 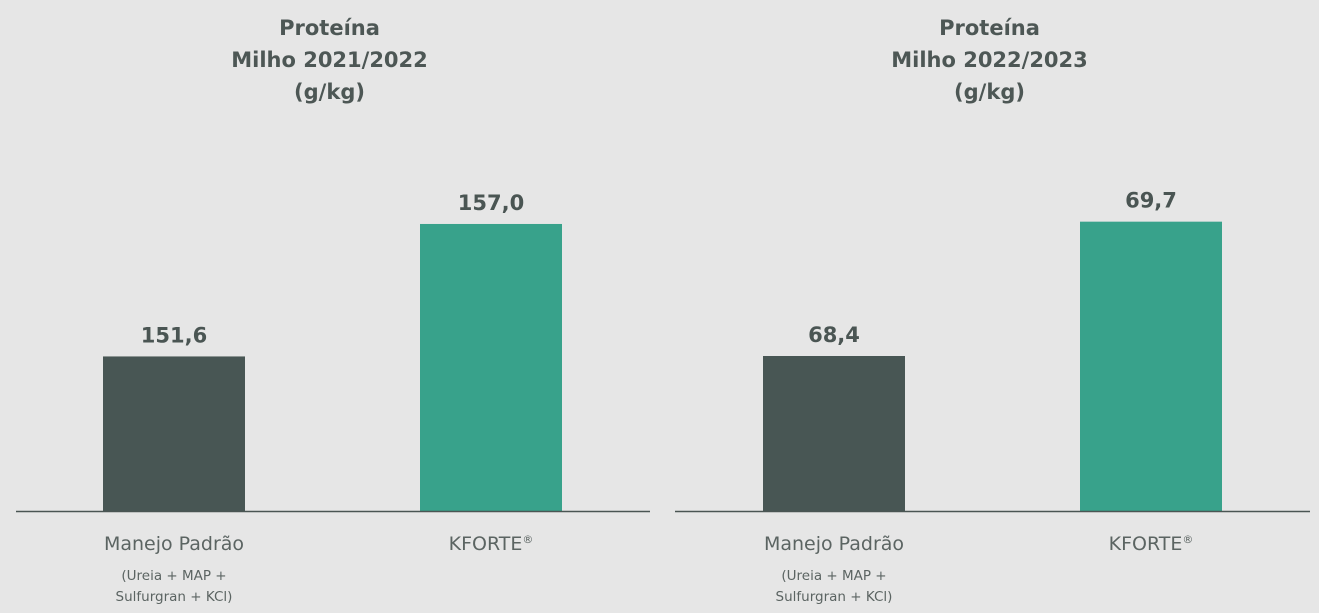 What do you see at coordinates (834, 335) in the screenshot?
I see `data-label: 68,4` at bounding box center [834, 335].